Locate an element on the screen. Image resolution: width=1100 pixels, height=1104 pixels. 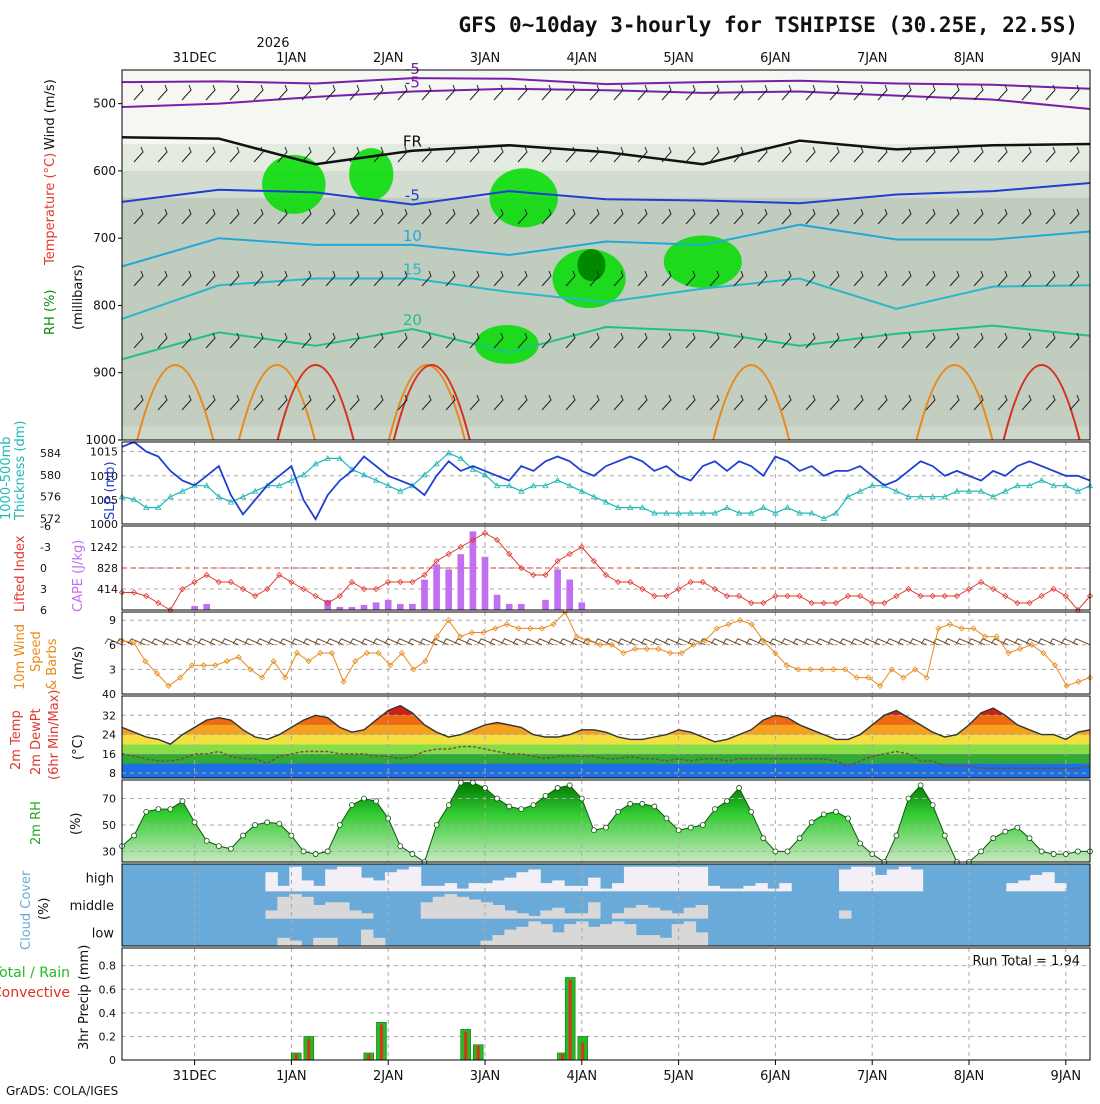
year-label: 2026 is located at coordinates (272, 43).